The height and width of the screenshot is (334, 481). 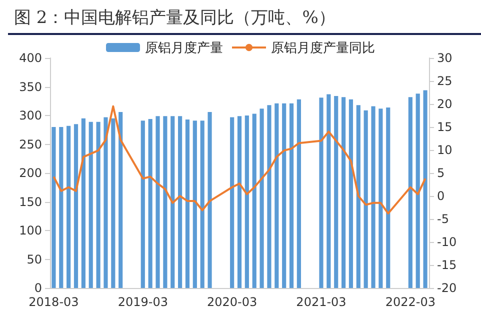 I want to click on y2-tick-label: 20, so click(x=444, y=104).